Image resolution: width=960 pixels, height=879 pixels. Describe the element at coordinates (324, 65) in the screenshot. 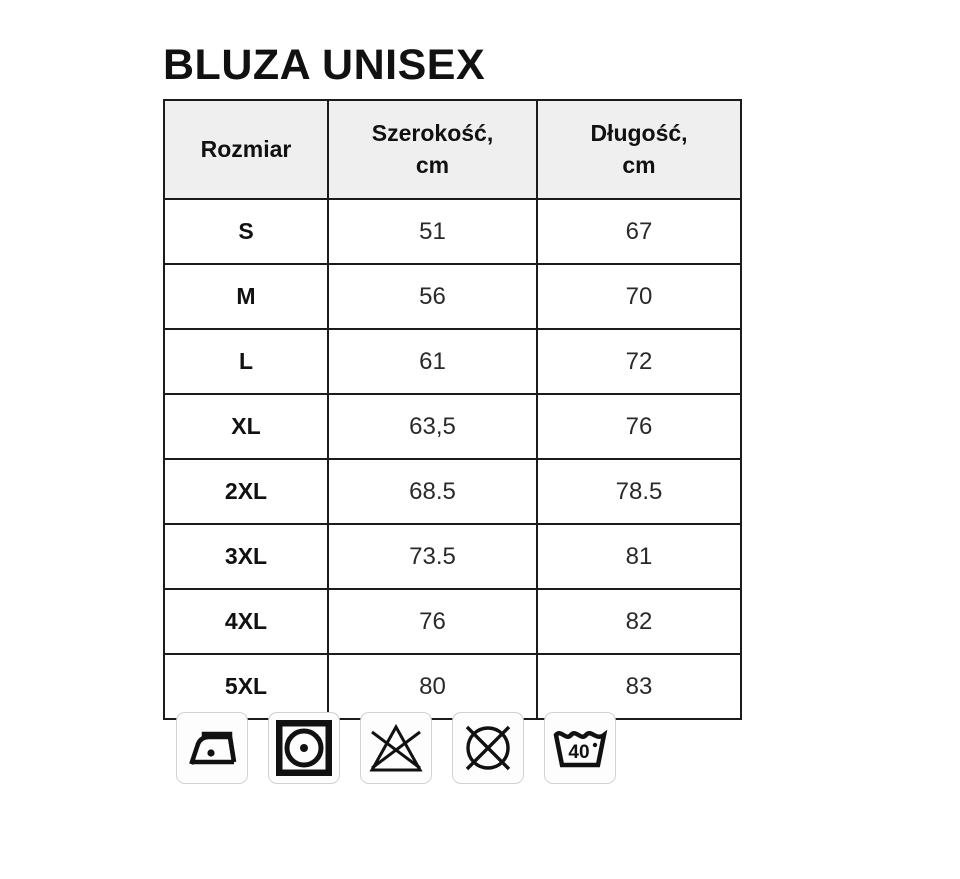

I see `page-title: BLUZA UNISEX` at that location.